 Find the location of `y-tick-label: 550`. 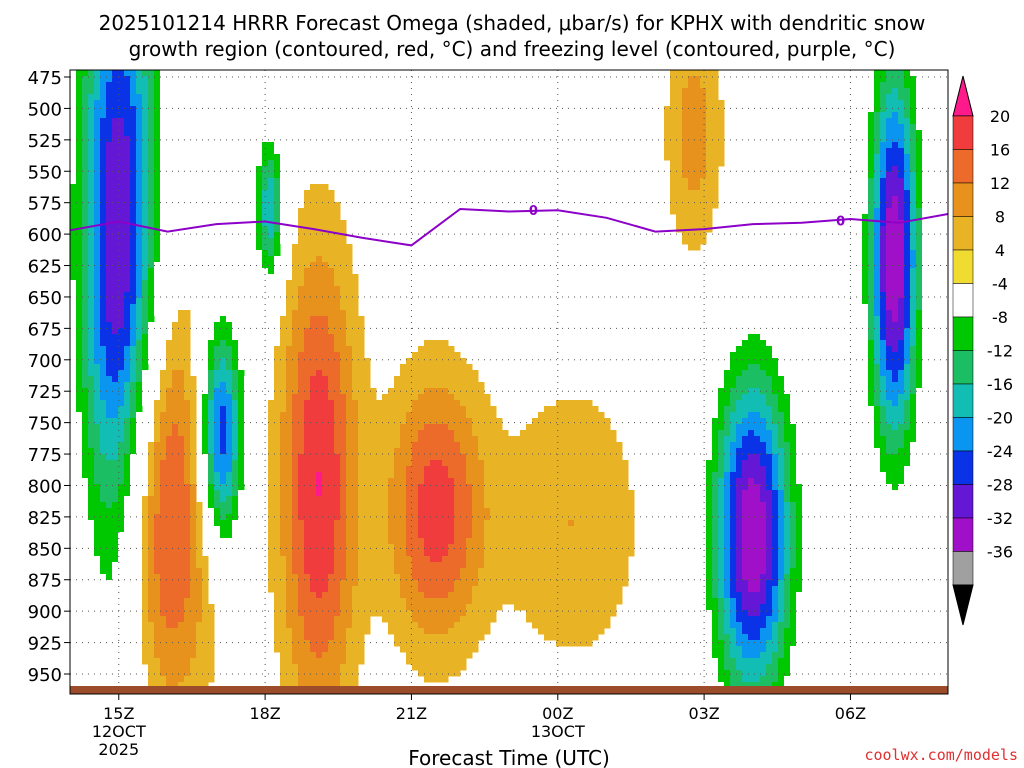

y-tick-label: 550 is located at coordinates (45, 172).